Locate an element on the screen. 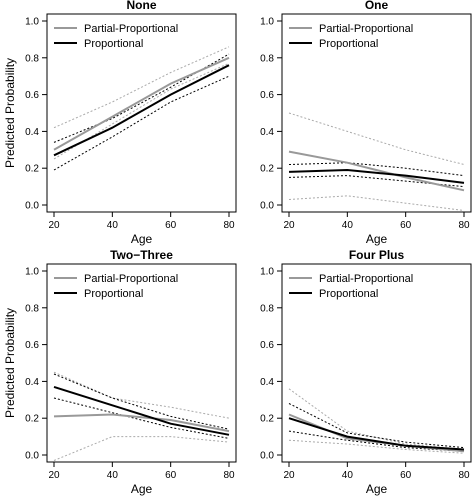  panel-title: Two−Three is located at coordinates (141, 255).